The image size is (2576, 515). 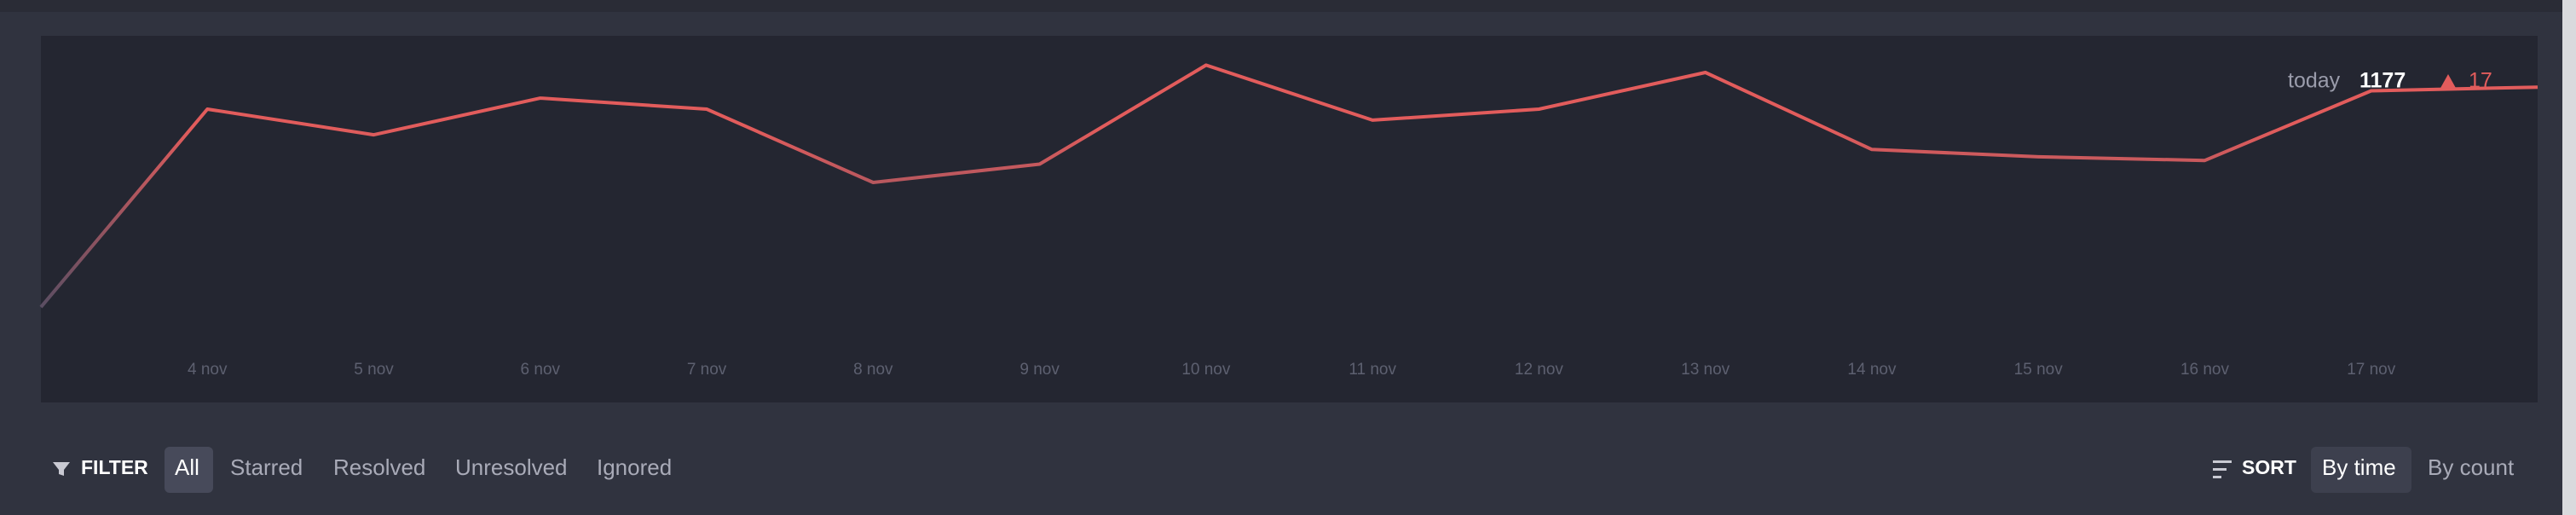 I want to click on filter-active-bg, so click(x=189, y=470).